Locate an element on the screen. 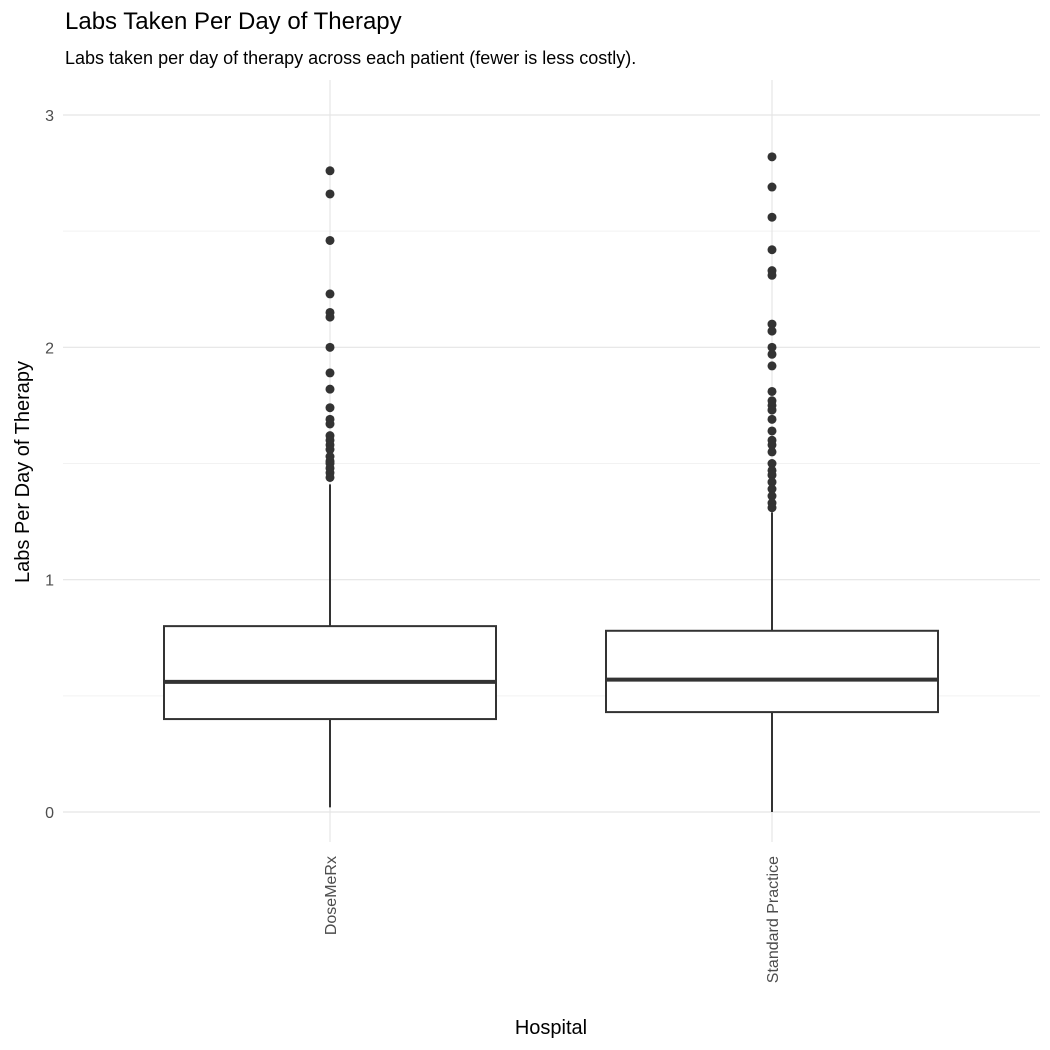  y-tick-label: 2 is located at coordinates (49, 348).